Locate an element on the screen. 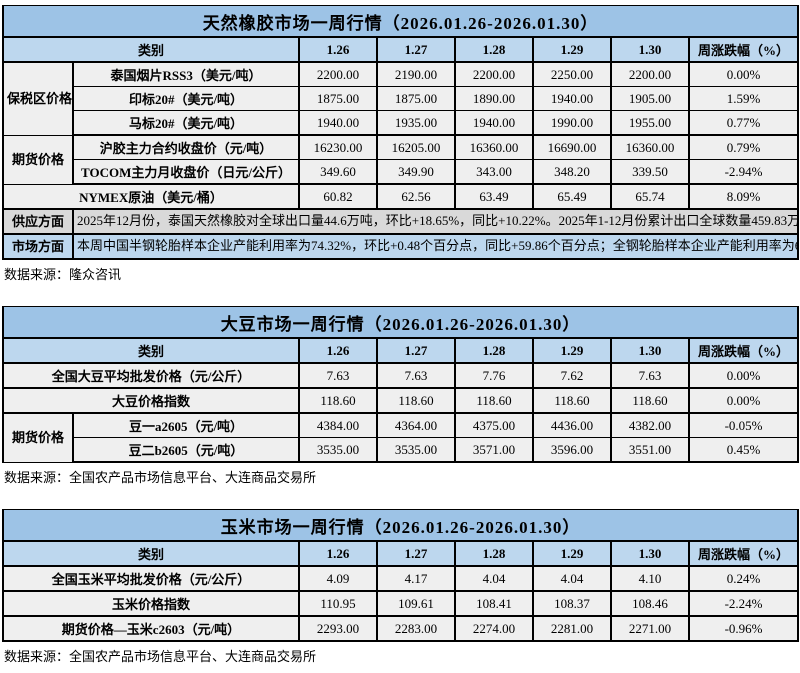  value-cell: 4382.00 is located at coordinates (650, 425).